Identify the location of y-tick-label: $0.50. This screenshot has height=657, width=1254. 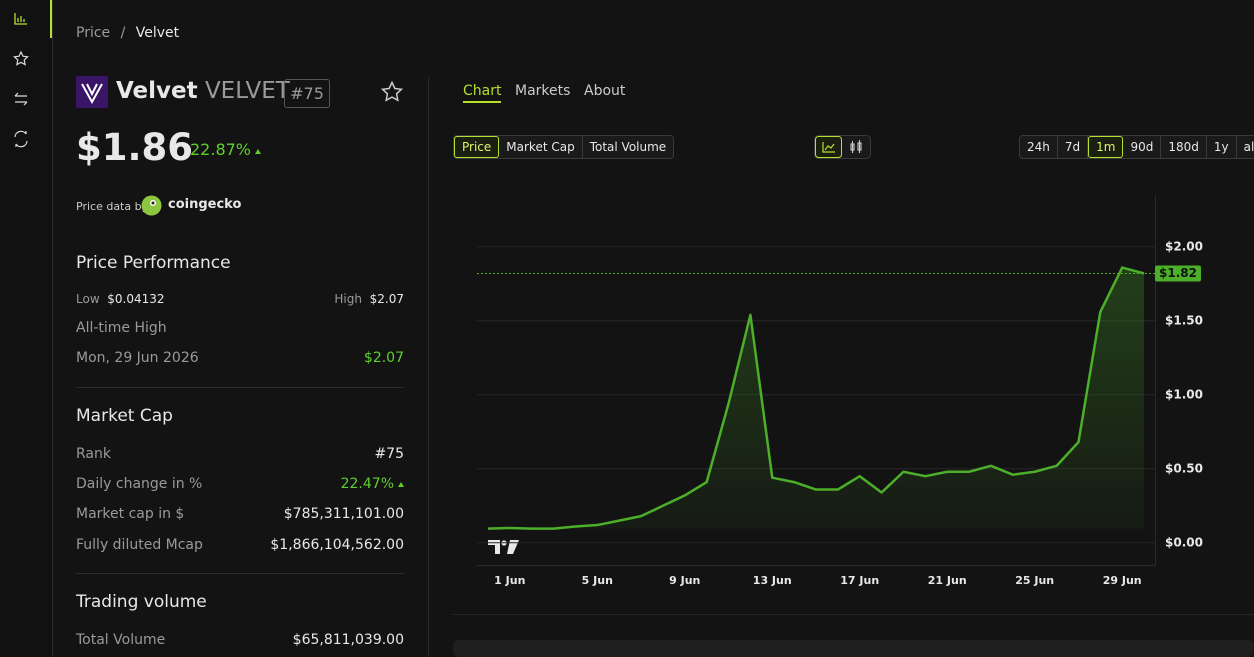
(1184, 468).